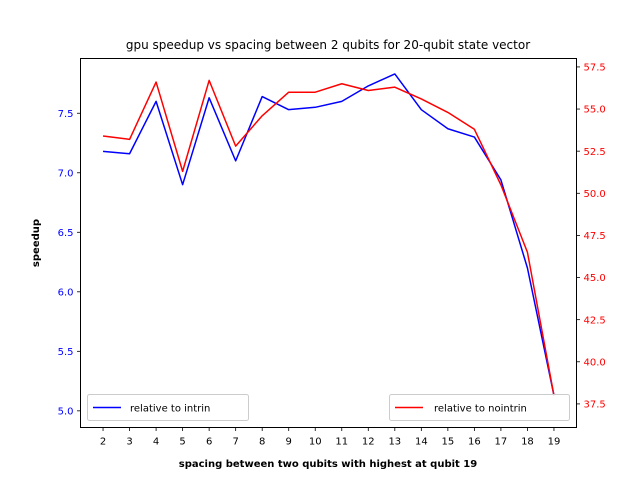 This screenshot has width=640, height=480. What do you see at coordinates (36, 243) in the screenshot?
I see `left-y-axis-label: speedup` at bounding box center [36, 243].